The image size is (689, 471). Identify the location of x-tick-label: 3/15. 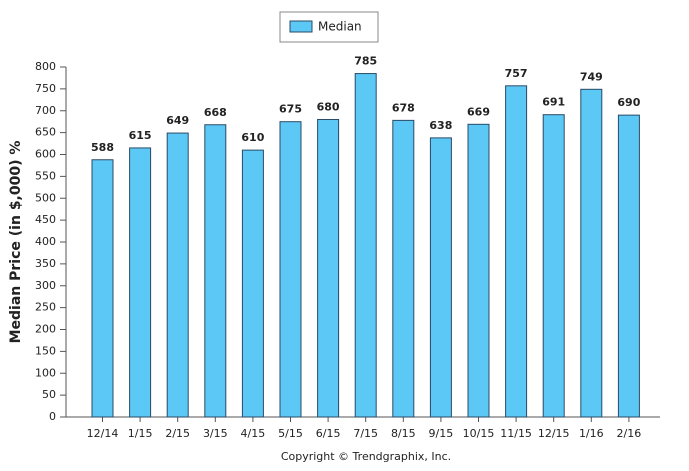
(215, 433).